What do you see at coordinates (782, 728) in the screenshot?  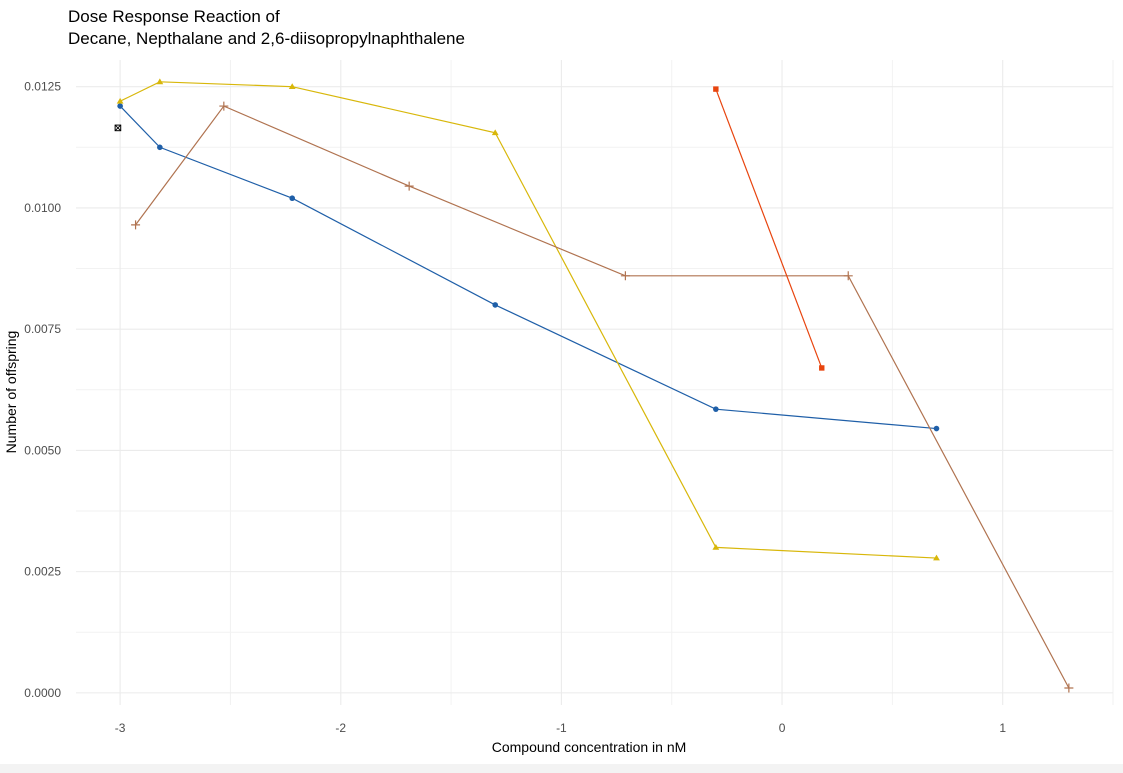 I see `x-tick-label: 0` at bounding box center [782, 728].